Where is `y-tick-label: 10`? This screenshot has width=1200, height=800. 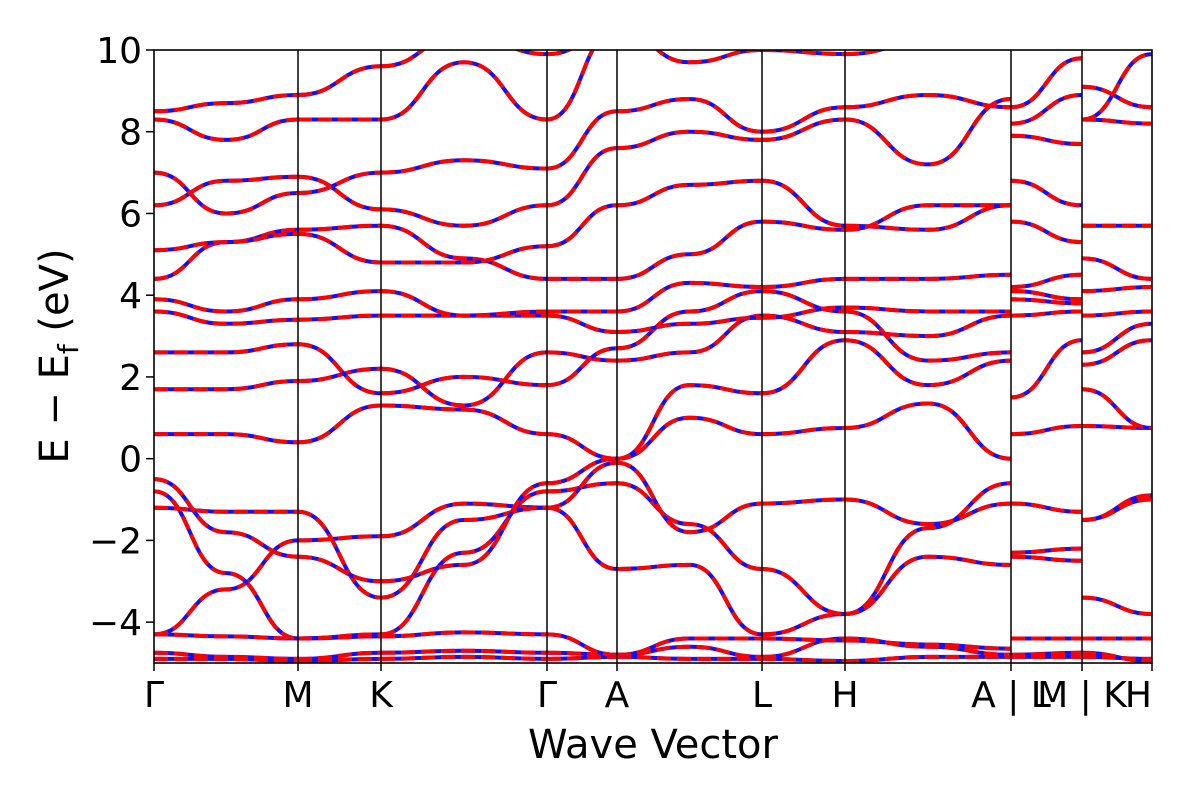
y-tick-label: 10 is located at coordinates (119, 51).